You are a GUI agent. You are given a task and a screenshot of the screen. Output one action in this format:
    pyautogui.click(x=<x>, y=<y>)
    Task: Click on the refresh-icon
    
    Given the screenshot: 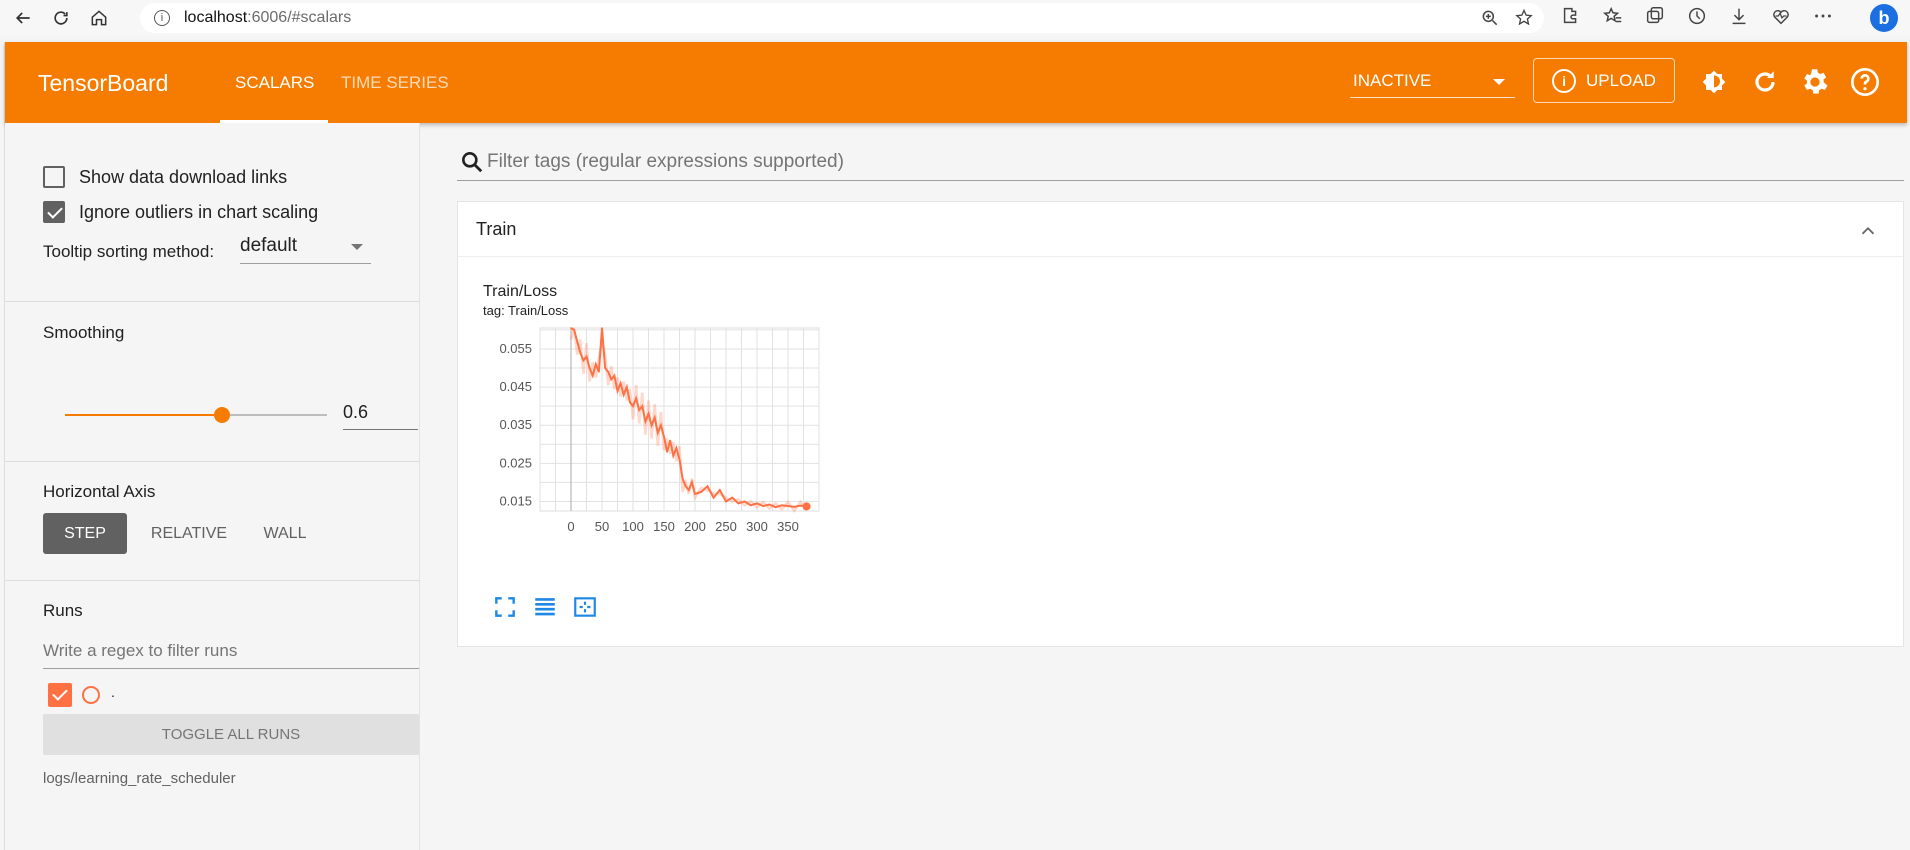 What is the action you would take?
    pyautogui.click(x=61, y=18)
    